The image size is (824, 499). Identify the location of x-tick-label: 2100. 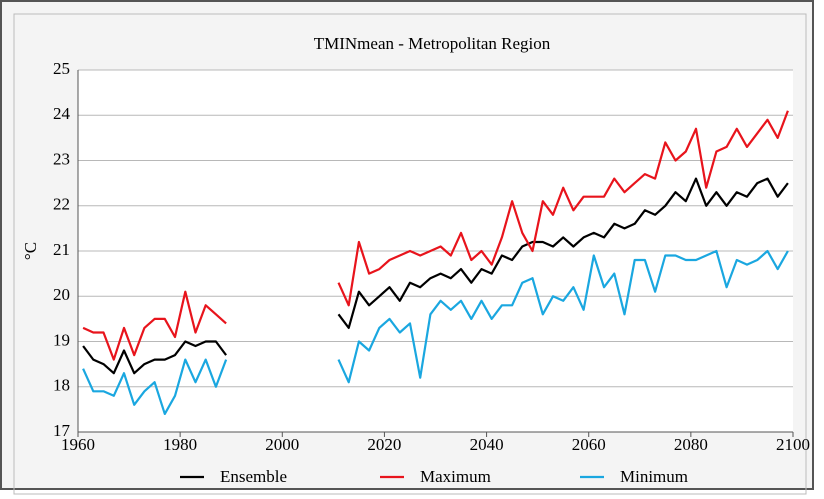
(793, 444).